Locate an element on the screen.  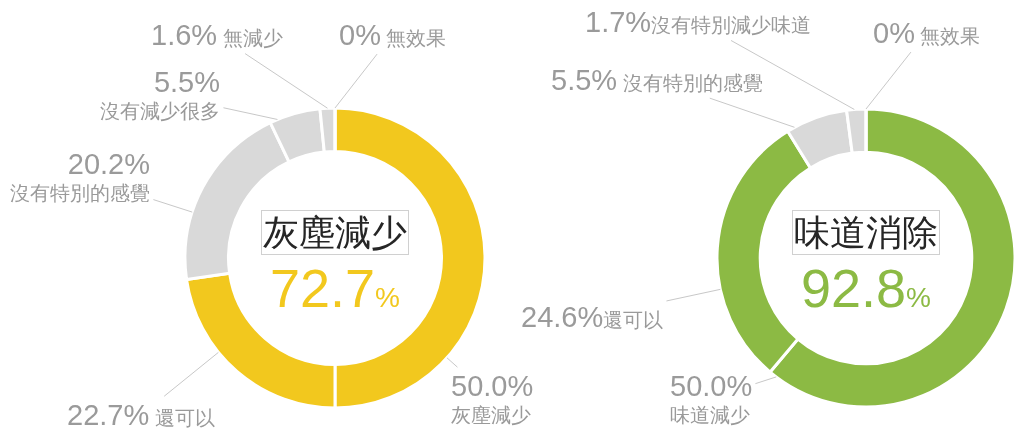
slice-label: 還可以 is located at coordinates (184, 418).